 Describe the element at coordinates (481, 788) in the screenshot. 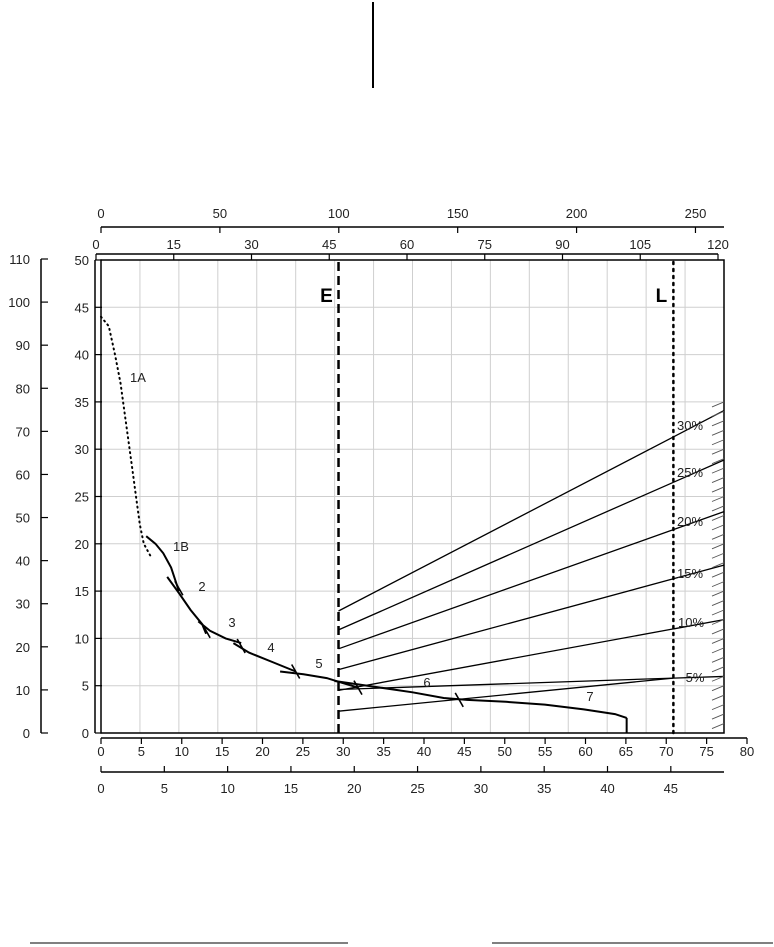

I see `bottom2-tick-label: 30` at that location.